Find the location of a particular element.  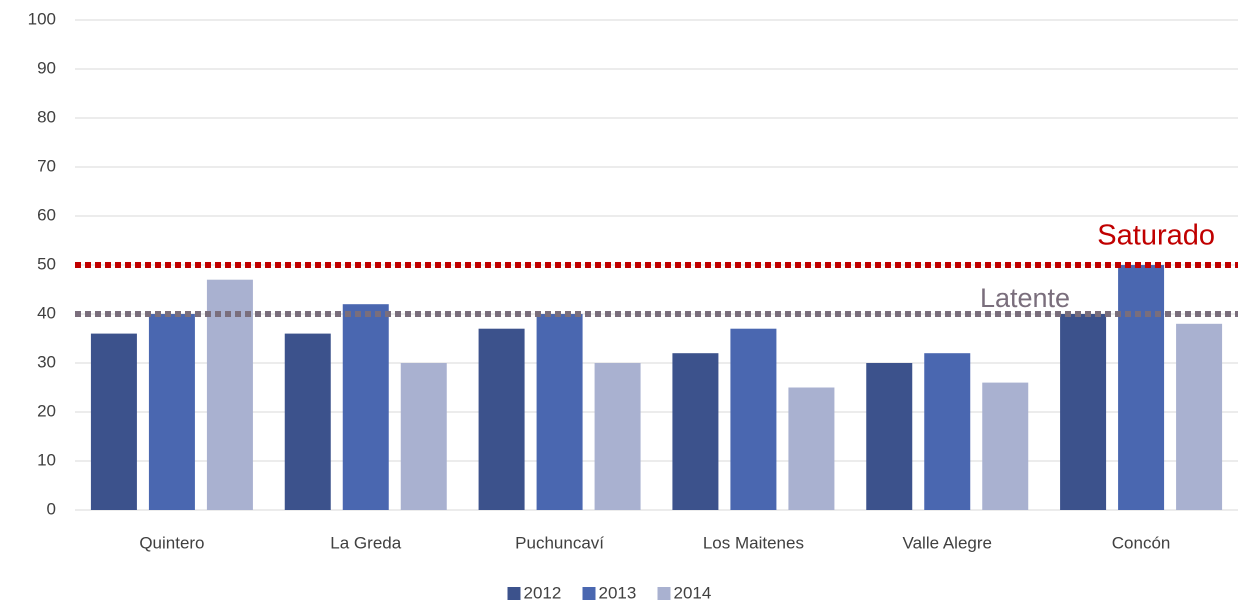

x-tick-label: Puchuncaví is located at coordinates (559, 542).